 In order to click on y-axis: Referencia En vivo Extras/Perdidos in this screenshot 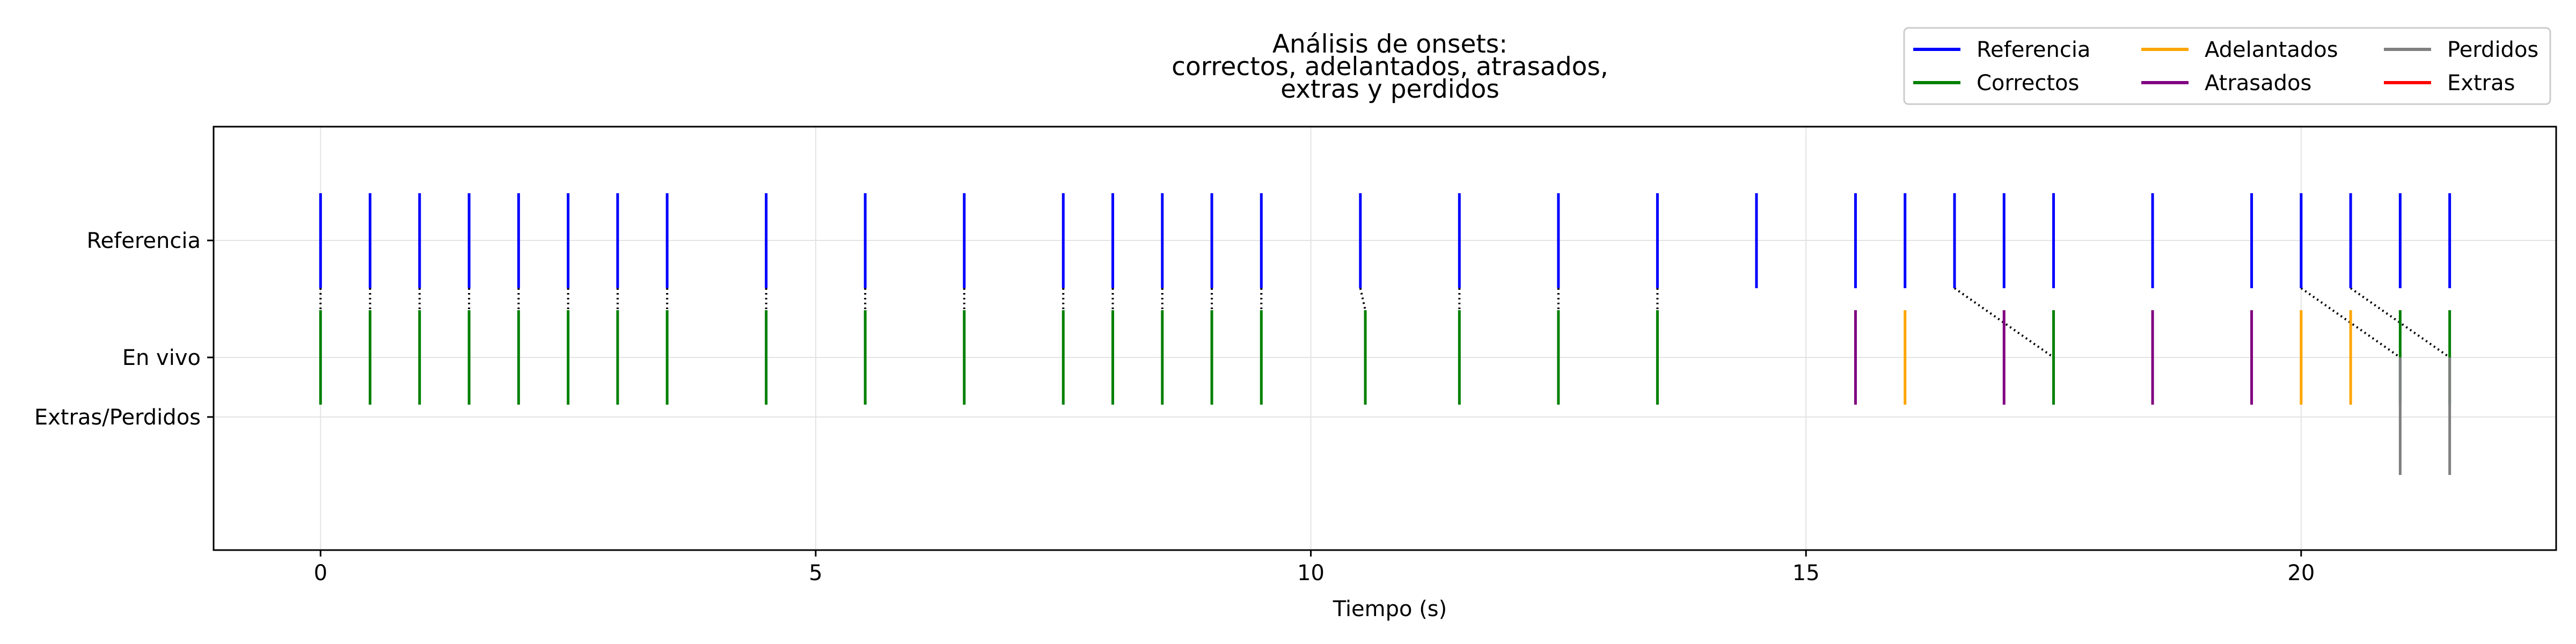, I will do `click(124, 329)`.